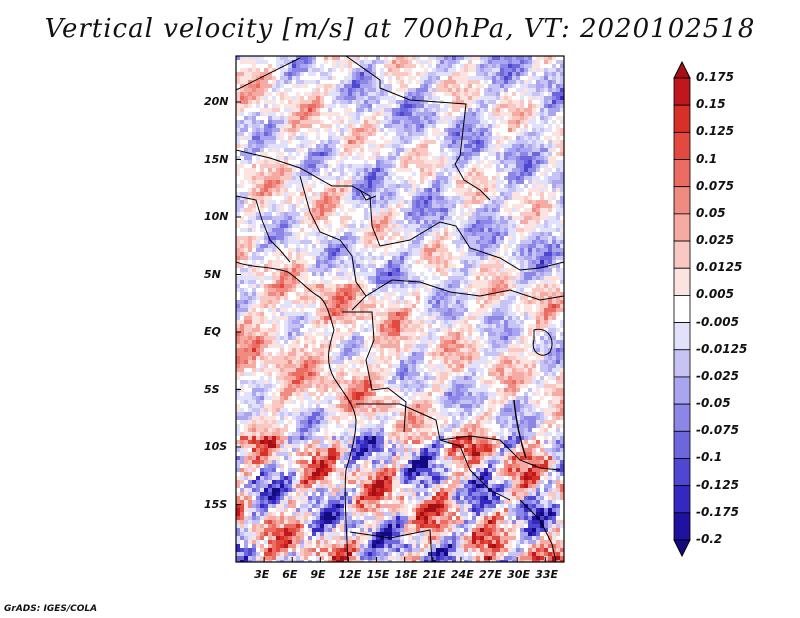 Image resolution: width=800 pixels, height=618 pixels. Describe the element at coordinates (715, 185) in the screenshot. I see `colorbar-label: 0.075` at that location.